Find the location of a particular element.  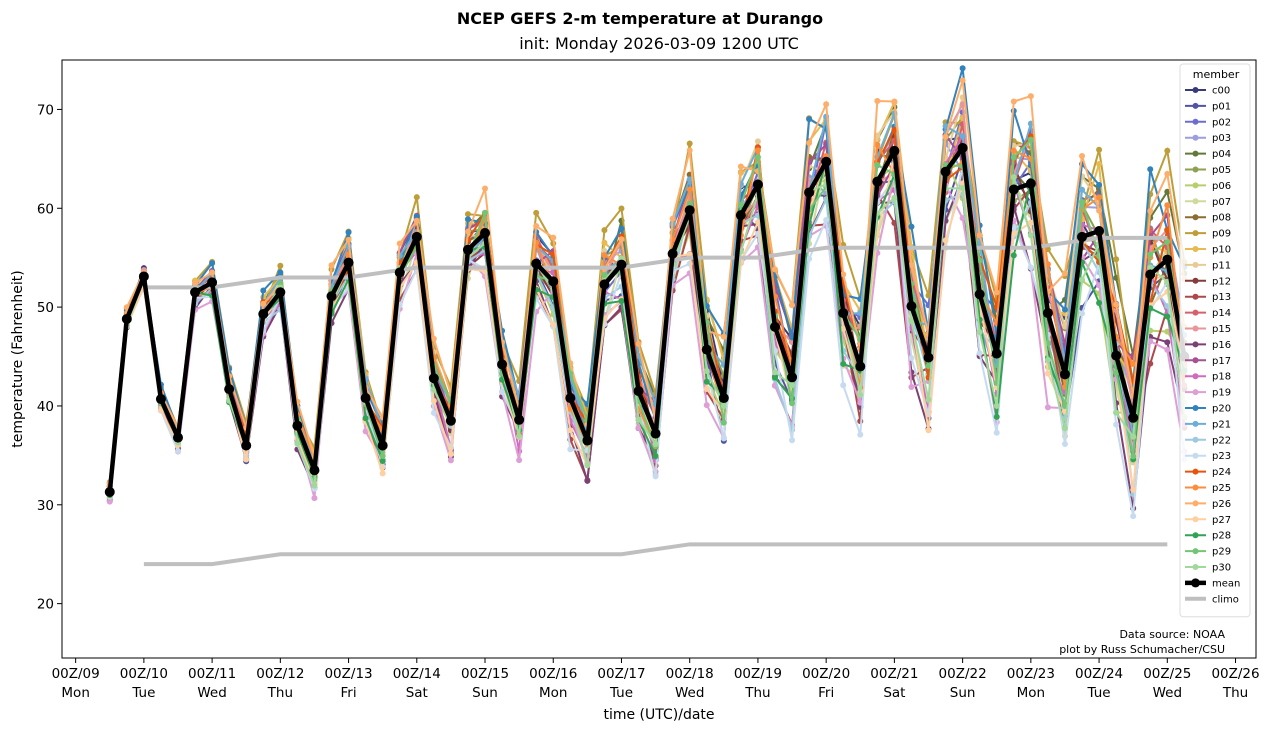

legend-label-p01: p01 is located at coordinates (1221, 106).